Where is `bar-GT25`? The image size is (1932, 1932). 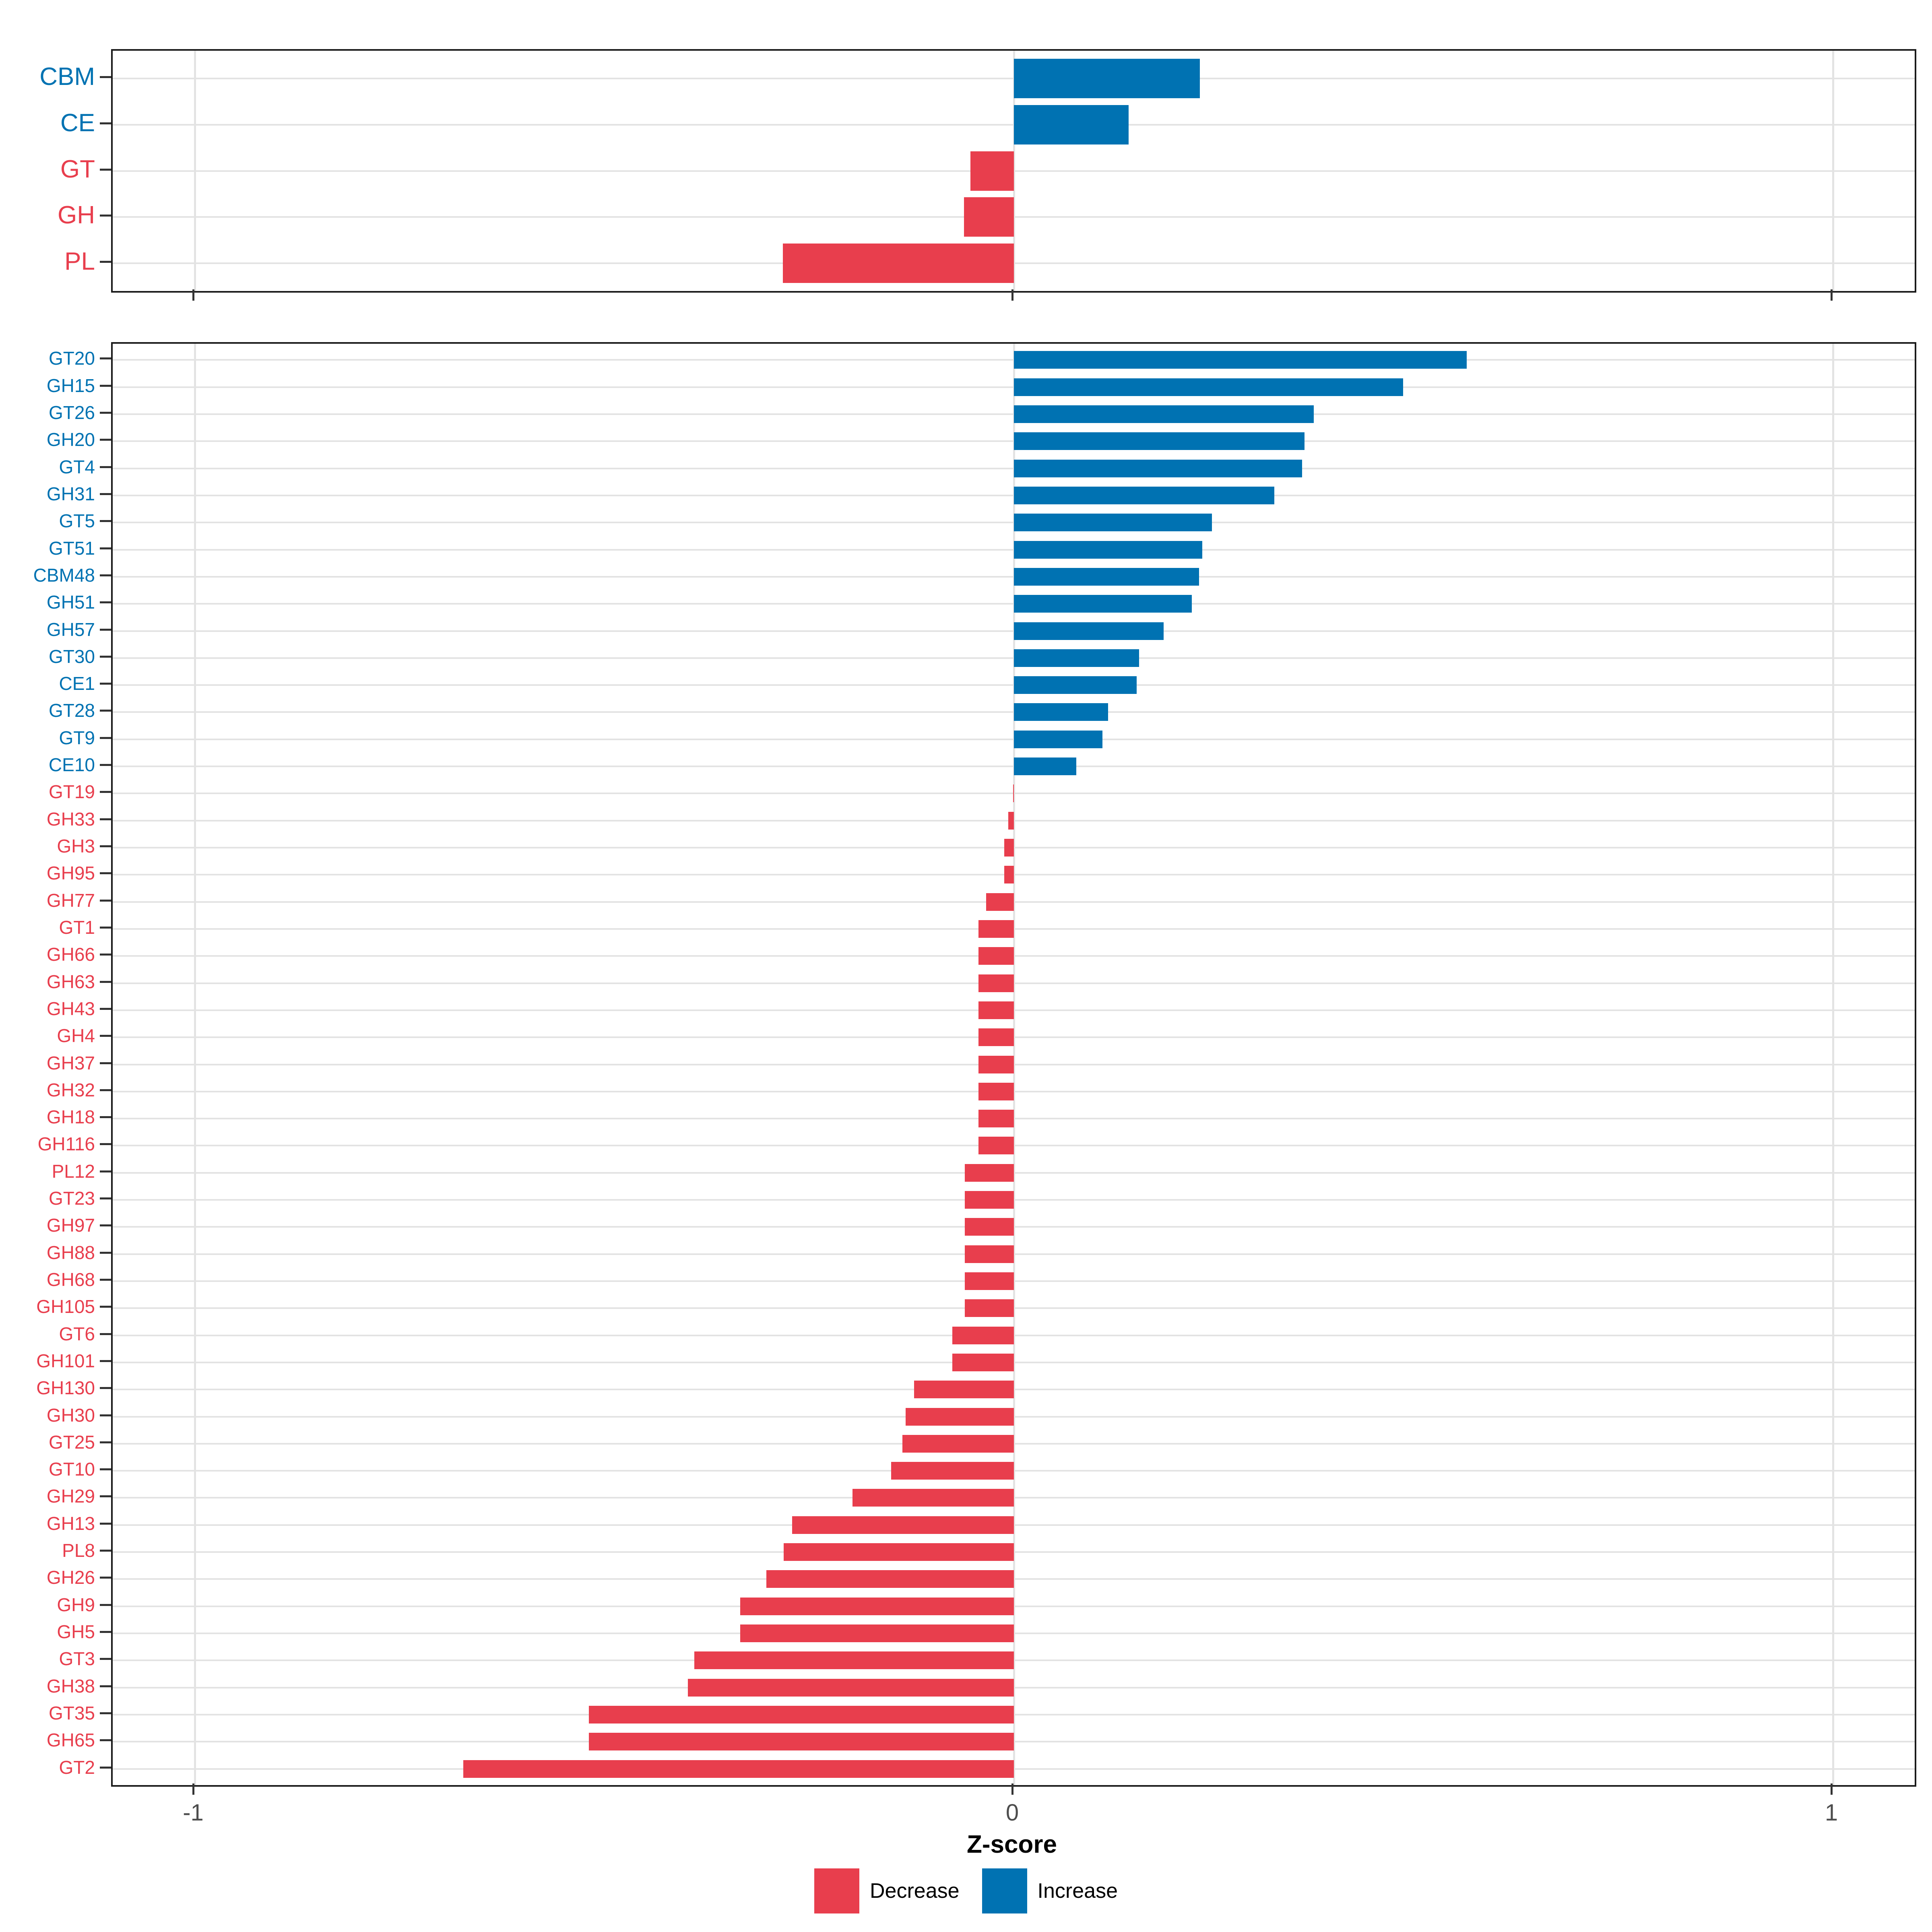 bar-GT25 is located at coordinates (958, 1444).